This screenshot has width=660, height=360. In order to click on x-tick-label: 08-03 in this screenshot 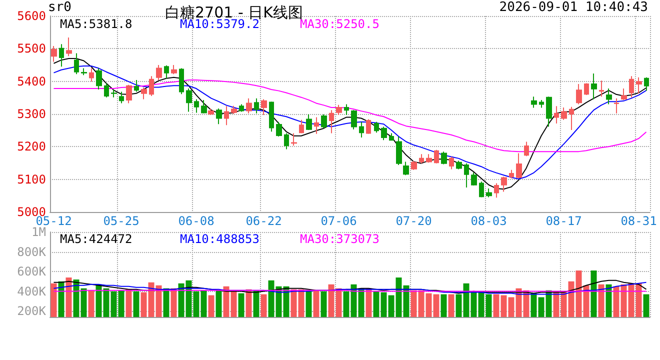, I will do `click(488, 221)`.